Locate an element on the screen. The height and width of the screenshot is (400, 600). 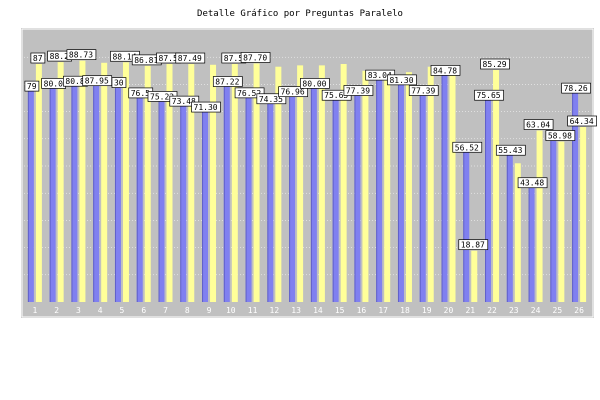
data-label: 80.8 is located at coordinates (74, 81).